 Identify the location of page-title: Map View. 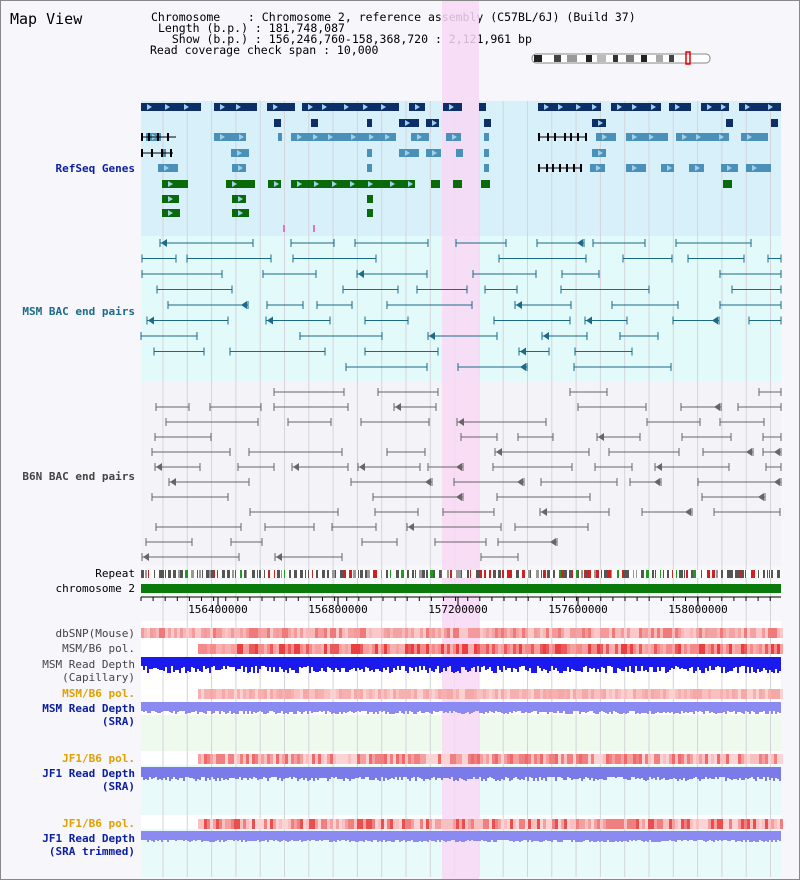
(46, 19).